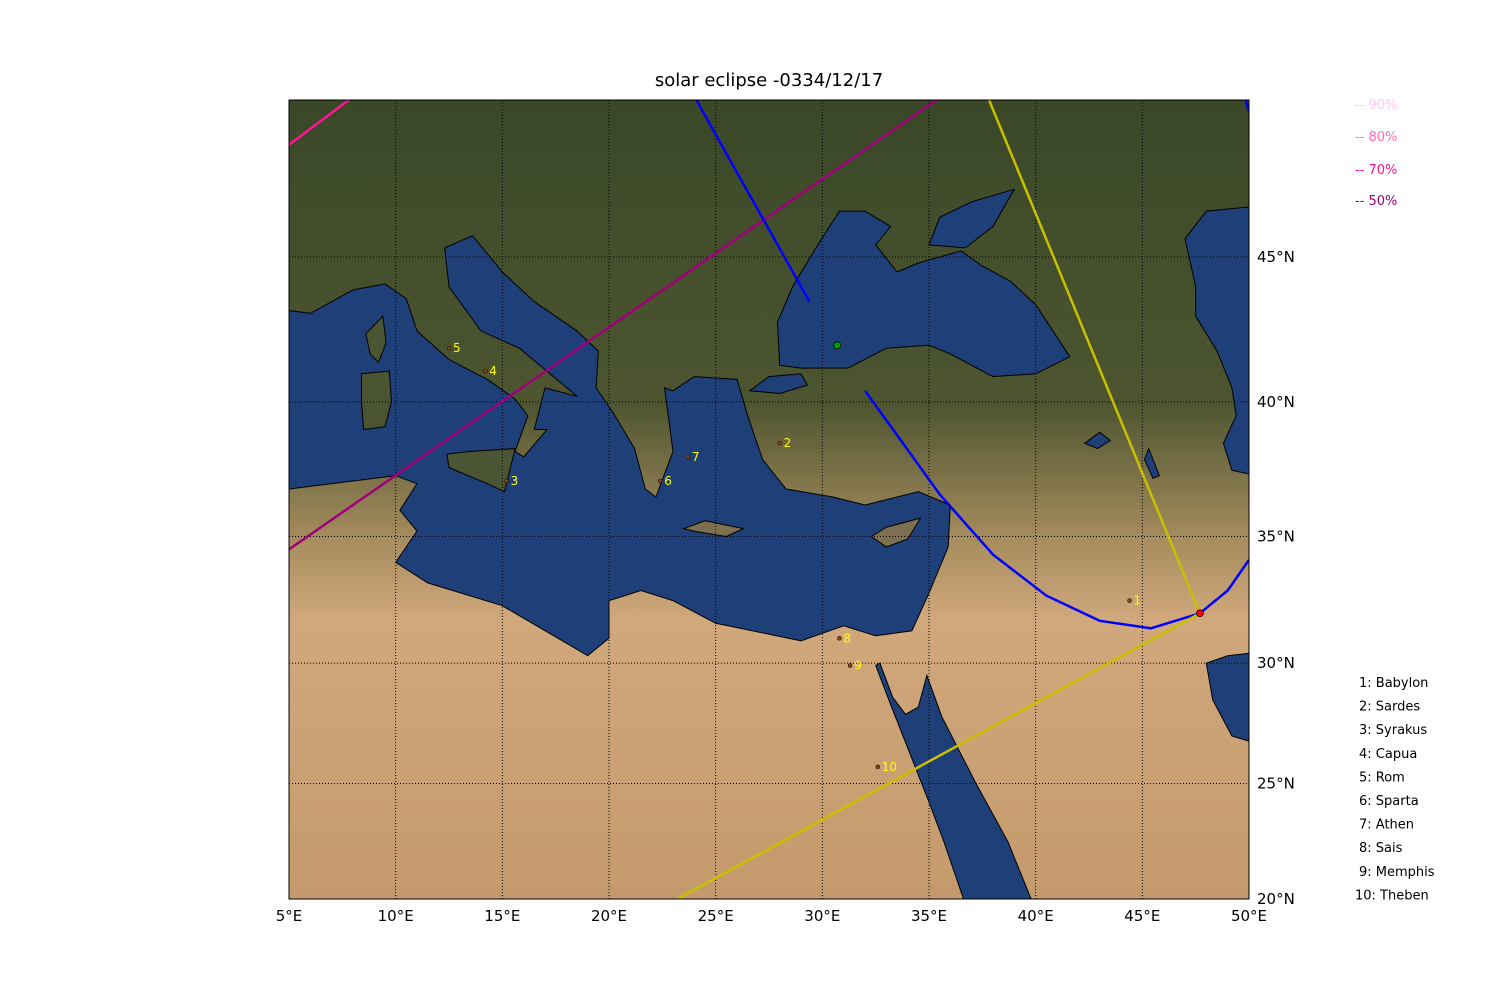 Image resolution: width=1500 pixels, height=1000 pixels. I want to click on obscuration-legend-entry: -- 70%, so click(1376, 170).